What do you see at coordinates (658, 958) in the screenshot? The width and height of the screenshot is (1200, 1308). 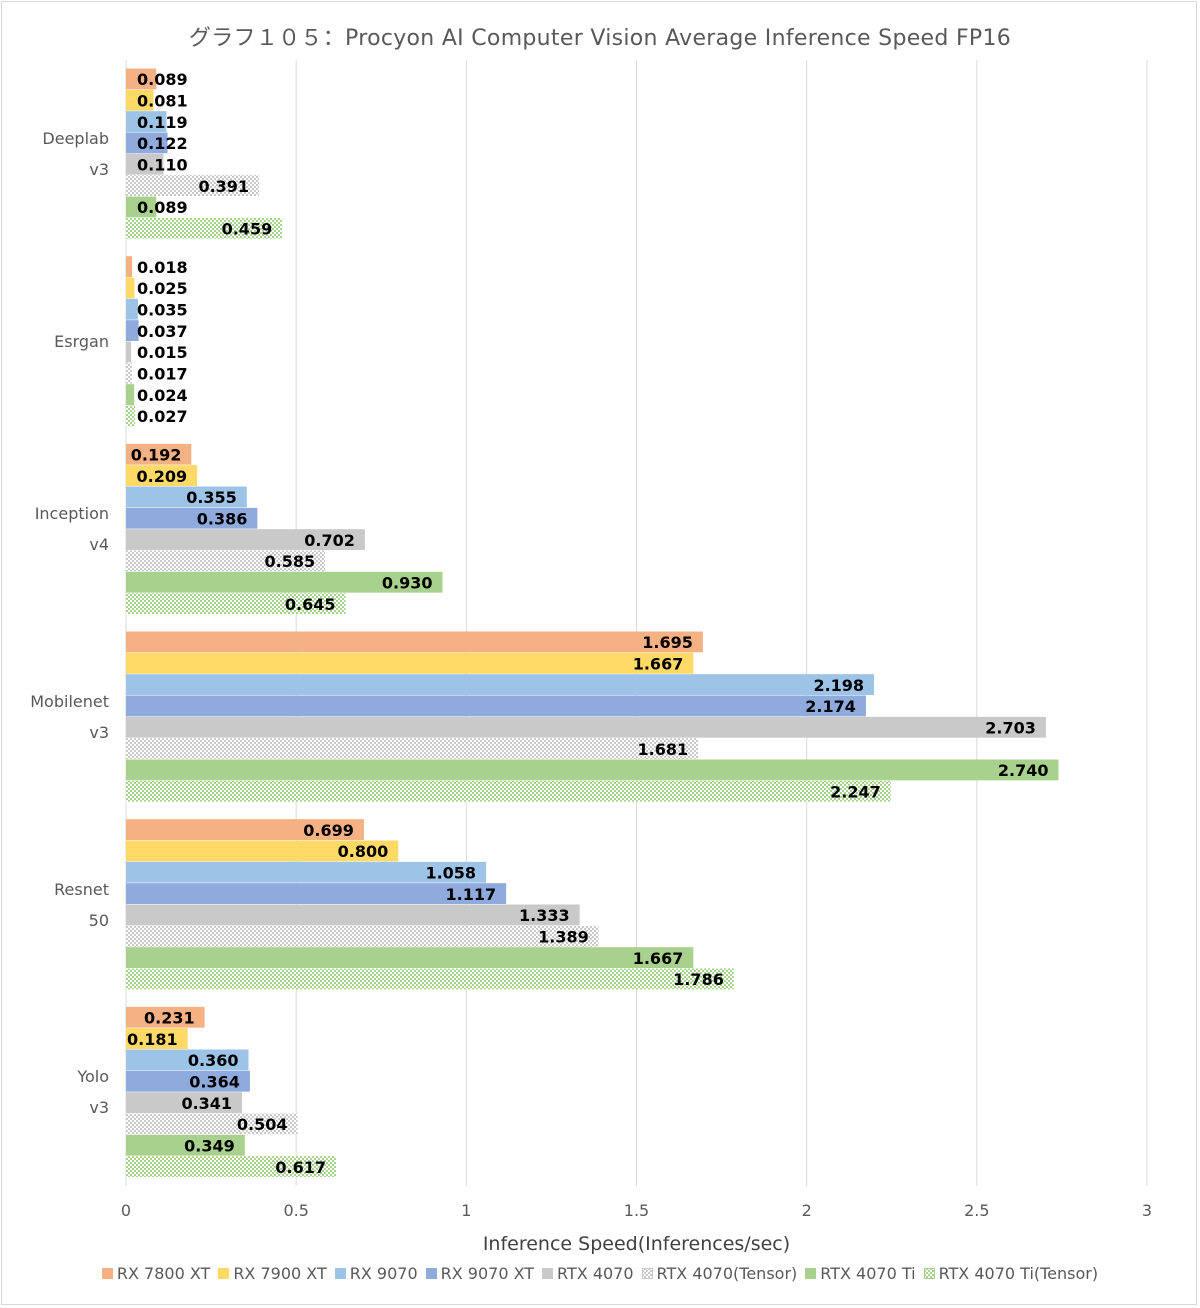 I see `data-label: 1.667` at bounding box center [658, 958].